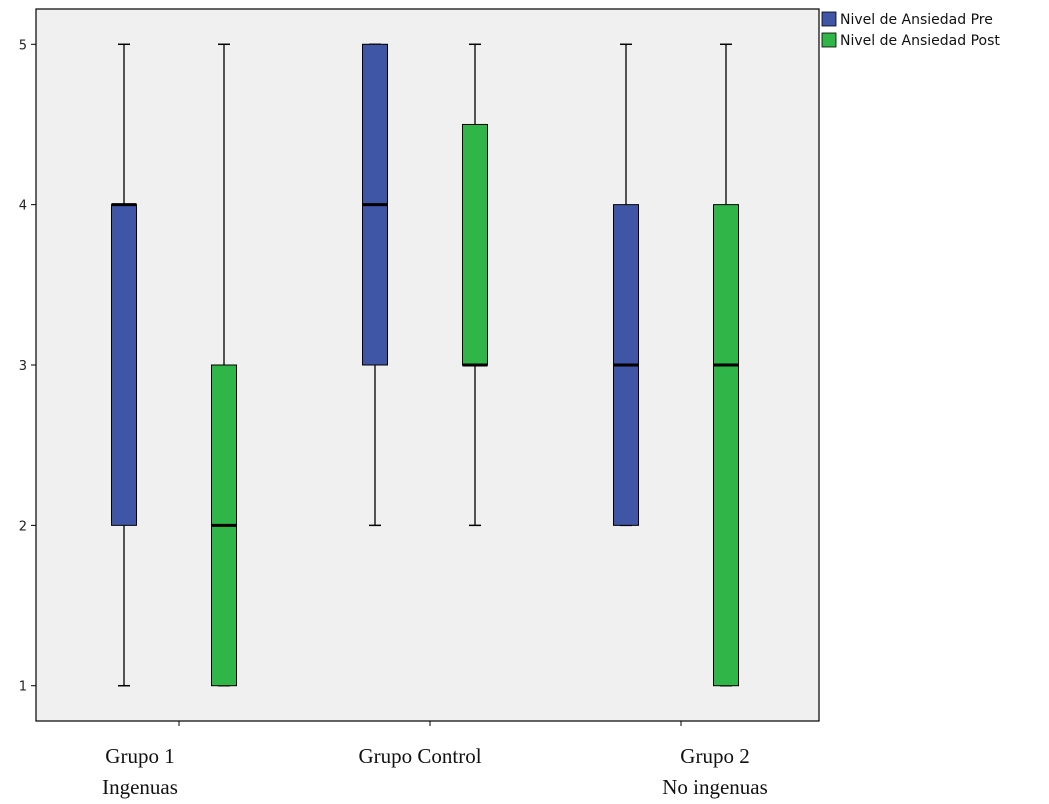 The image size is (1049, 804). Describe the element at coordinates (23, 206) in the screenshot. I see `y-tick-label: 4` at that location.